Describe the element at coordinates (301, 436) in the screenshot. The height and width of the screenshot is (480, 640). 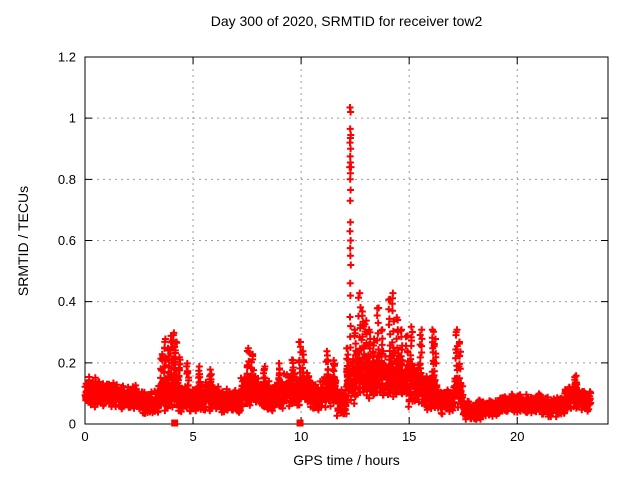
I see `x-tick-label-10: 10` at that location.